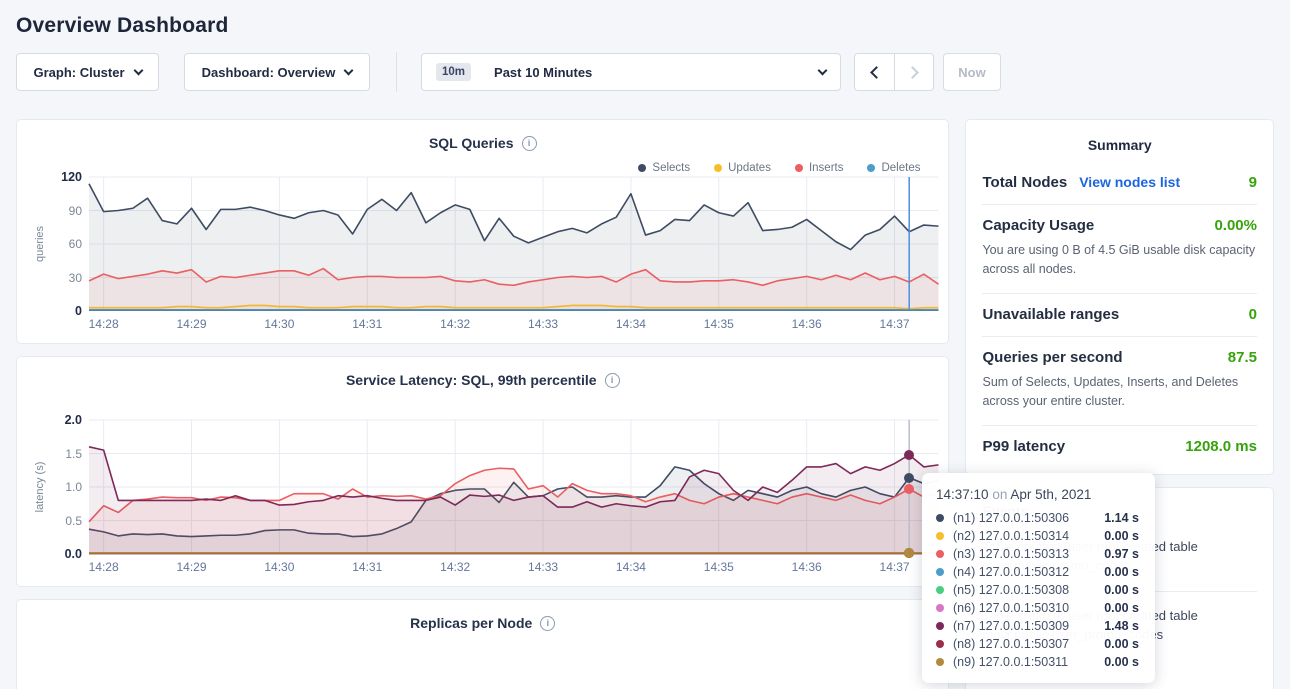 The image size is (1290, 689). I want to click on view-nodes-list-link: View nodes list, so click(1130, 182).